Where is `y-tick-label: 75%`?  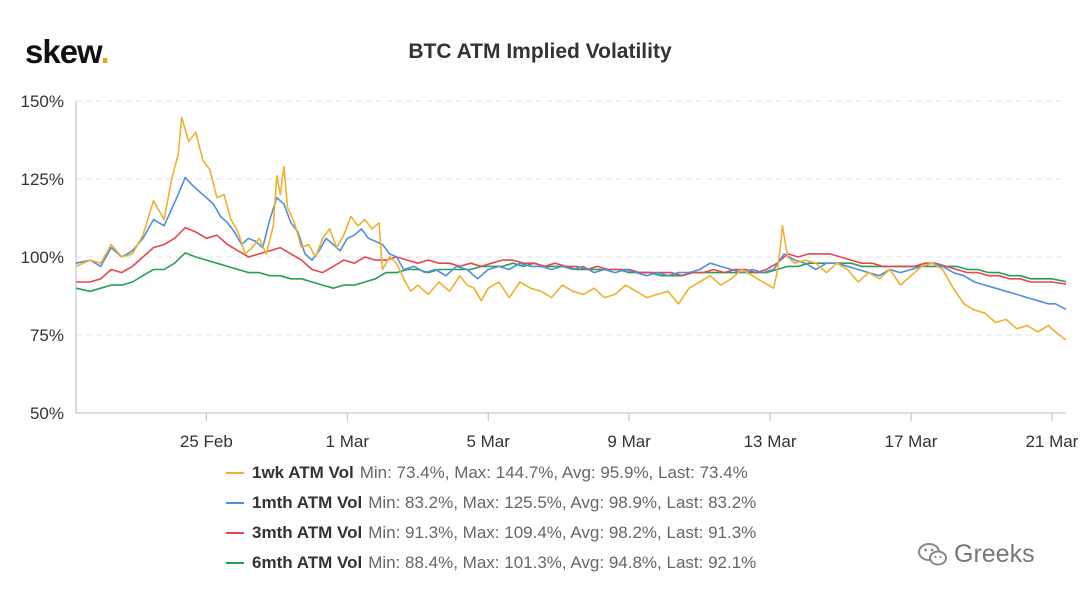 y-tick-label: 75% is located at coordinates (47, 335).